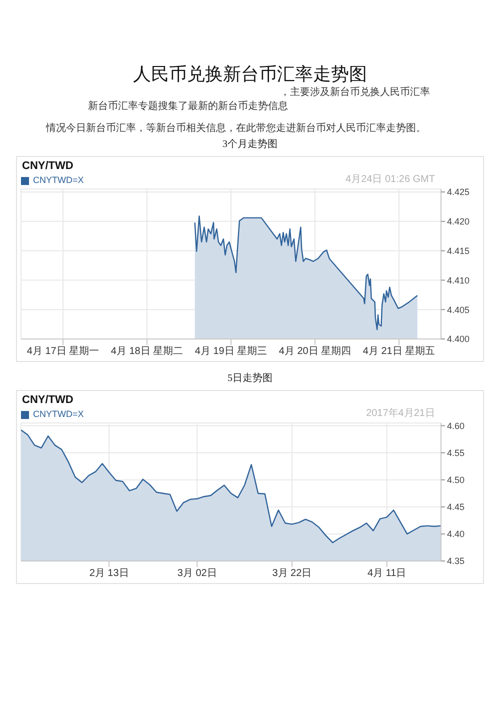  I want to click on chart-subtitle: 4月24日 01:26 GMT, so click(390, 180).